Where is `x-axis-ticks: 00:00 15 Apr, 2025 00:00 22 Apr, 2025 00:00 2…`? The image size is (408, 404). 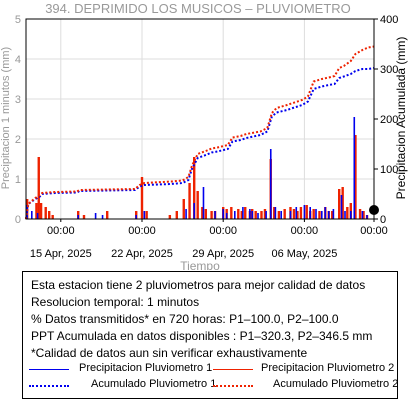 x-axis-ticks: 00:00 15 Apr, 2025 00:00 22 Apr, 2025 00:00 2… is located at coordinates (209, 239).